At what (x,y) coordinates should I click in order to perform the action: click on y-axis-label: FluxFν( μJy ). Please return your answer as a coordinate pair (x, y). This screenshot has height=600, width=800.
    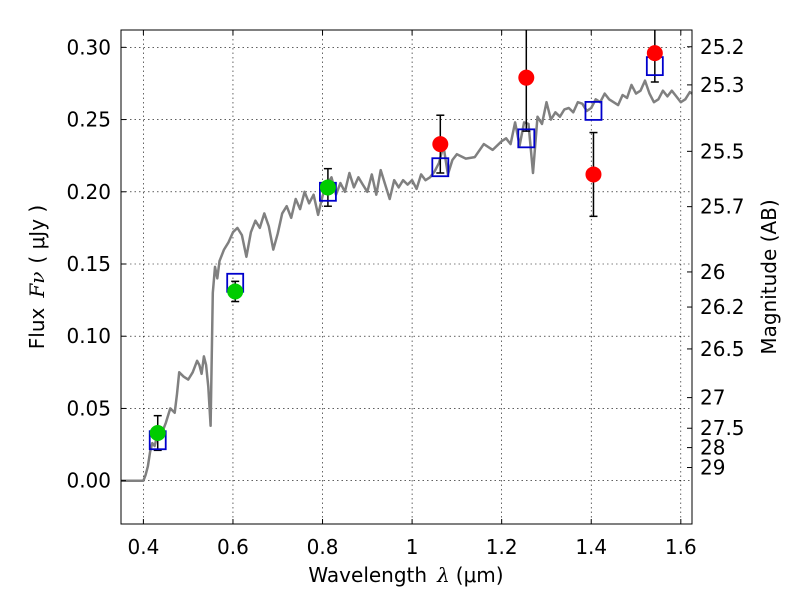
    Looking at the image, I should click on (37, 277).